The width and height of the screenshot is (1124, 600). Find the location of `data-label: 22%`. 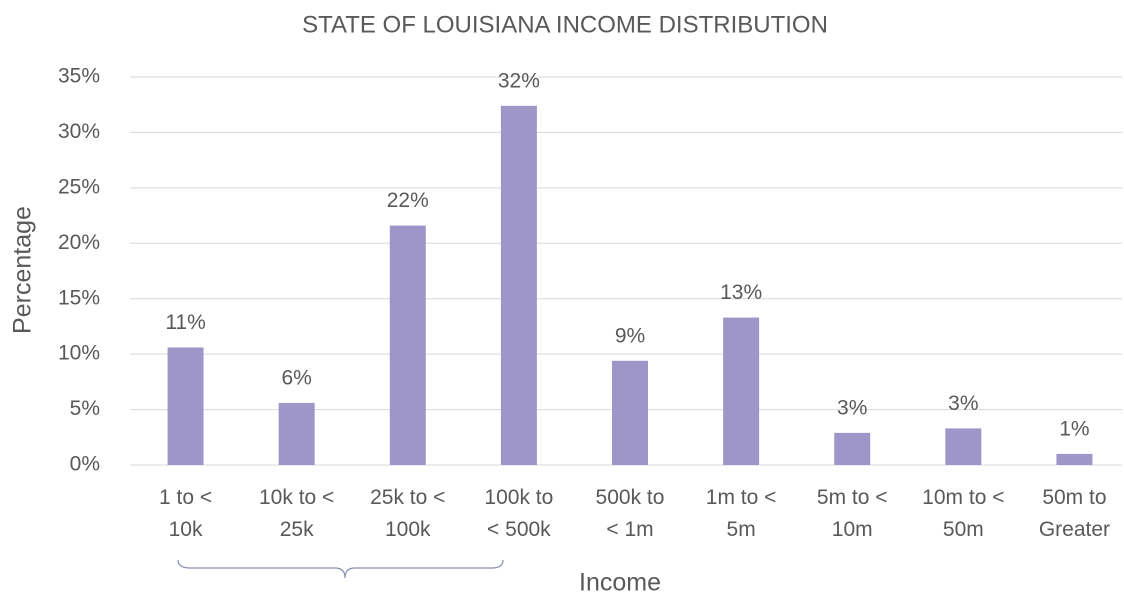

data-label: 22% is located at coordinates (408, 200).